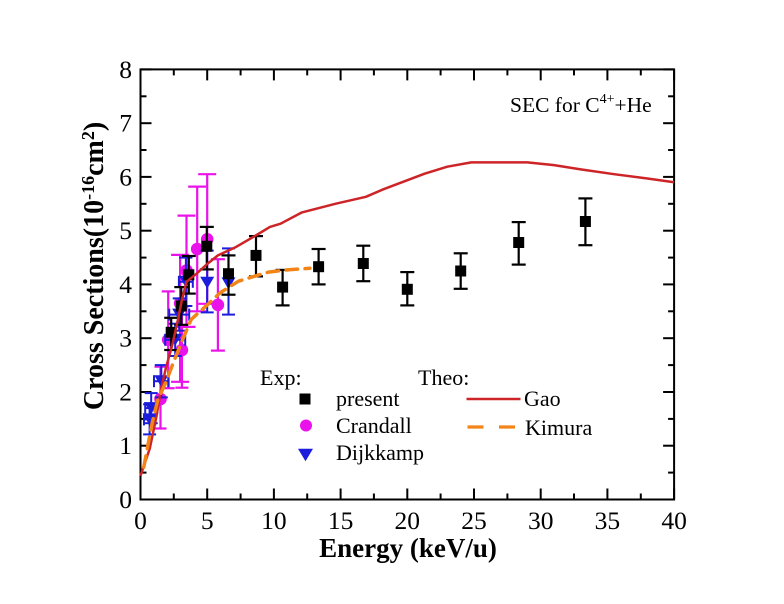  What do you see at coordinates (125, 284) in the screenshot?
I see `svg-text: 4` at bounding box center [125, 284].